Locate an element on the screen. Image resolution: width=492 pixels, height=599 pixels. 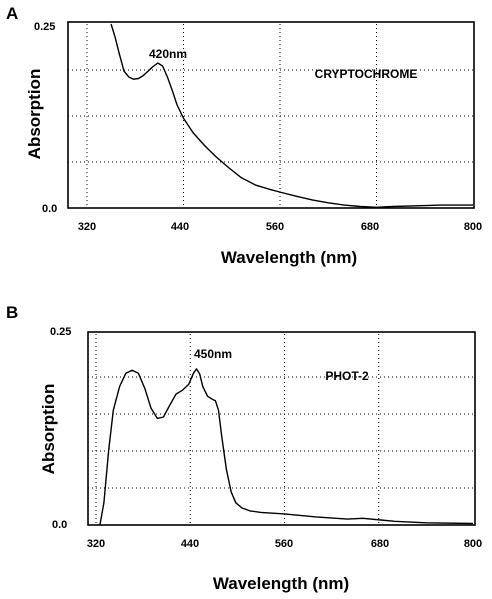
panel-b-ylabel: Absorption is located at coordinates (48, 429).